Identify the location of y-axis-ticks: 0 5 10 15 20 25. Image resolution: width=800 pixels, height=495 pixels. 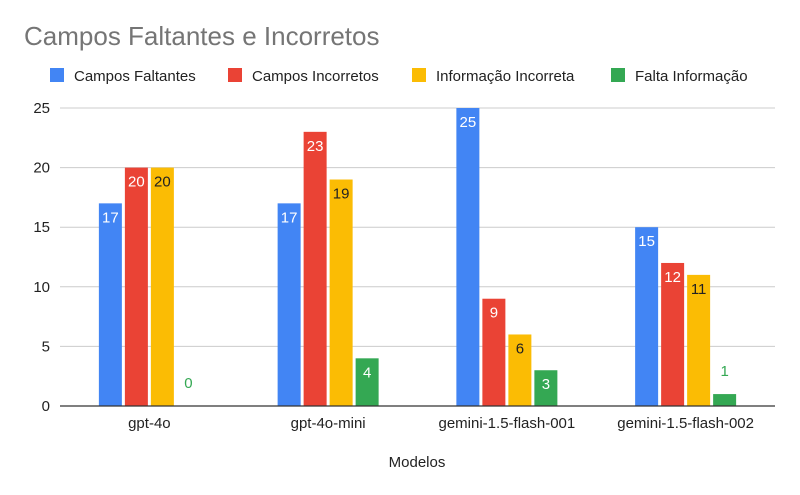
(41, 257).